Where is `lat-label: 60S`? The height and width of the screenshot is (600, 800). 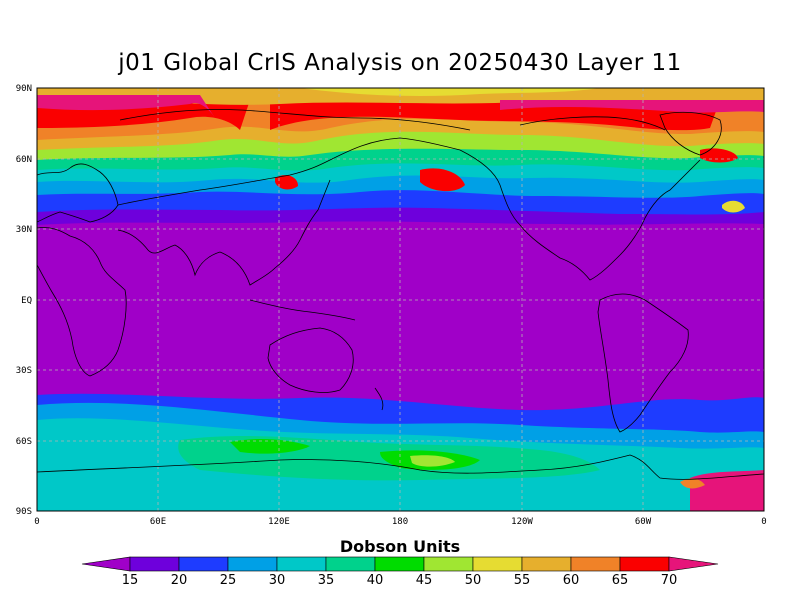
lat-label: 60S is located at coordinates (24, 442).